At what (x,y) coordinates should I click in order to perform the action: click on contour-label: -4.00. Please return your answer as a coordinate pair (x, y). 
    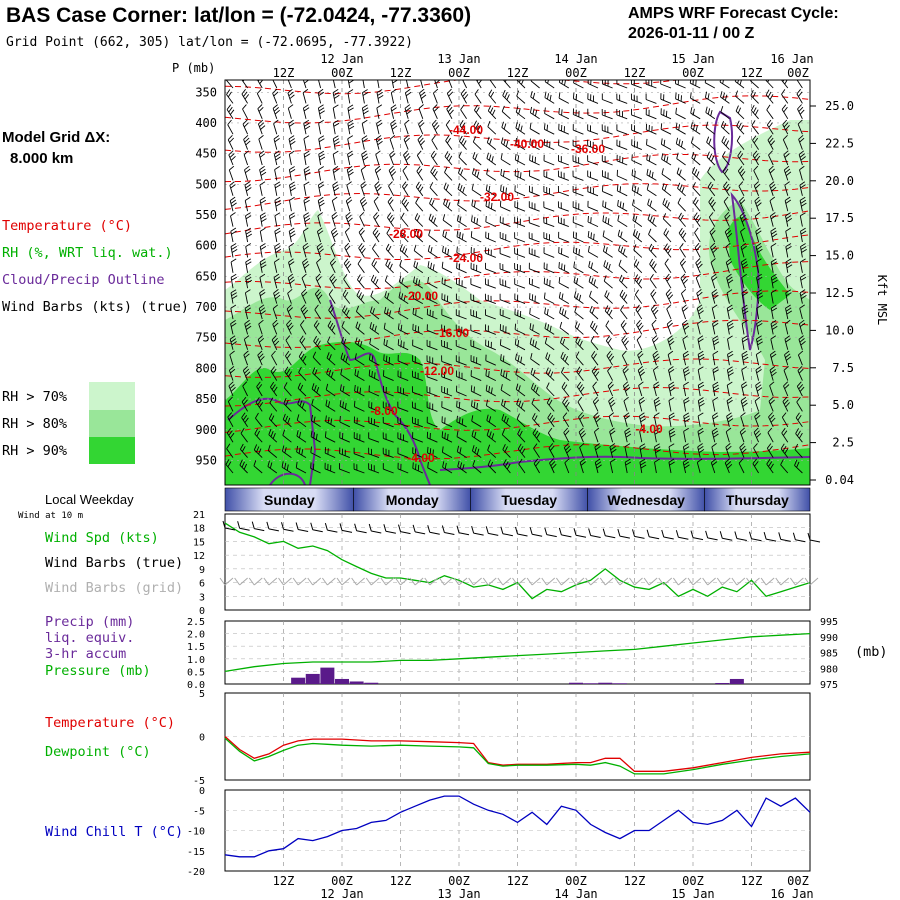
    Looking at the image, I should click on (649, 429).